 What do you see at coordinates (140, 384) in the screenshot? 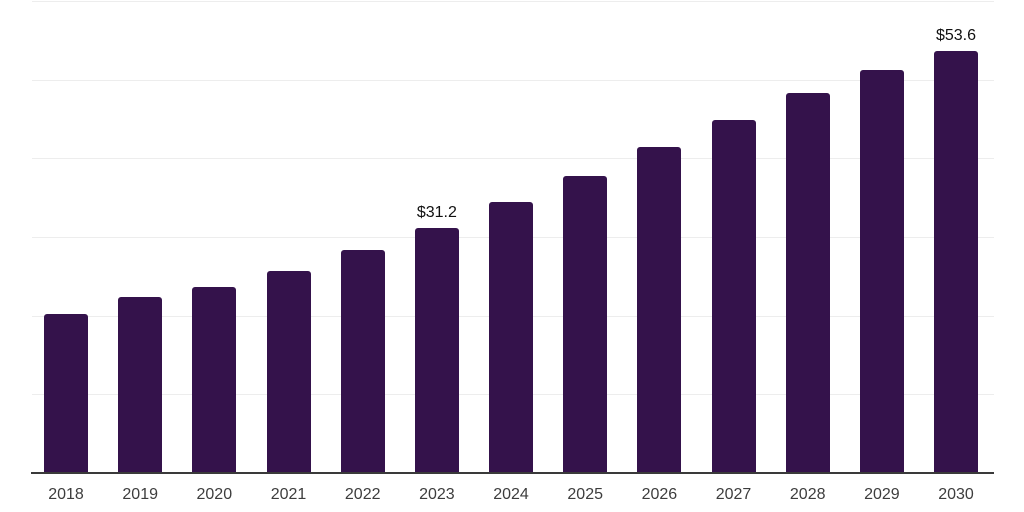
I see `bar-2019` at bounding box center [140, 384].